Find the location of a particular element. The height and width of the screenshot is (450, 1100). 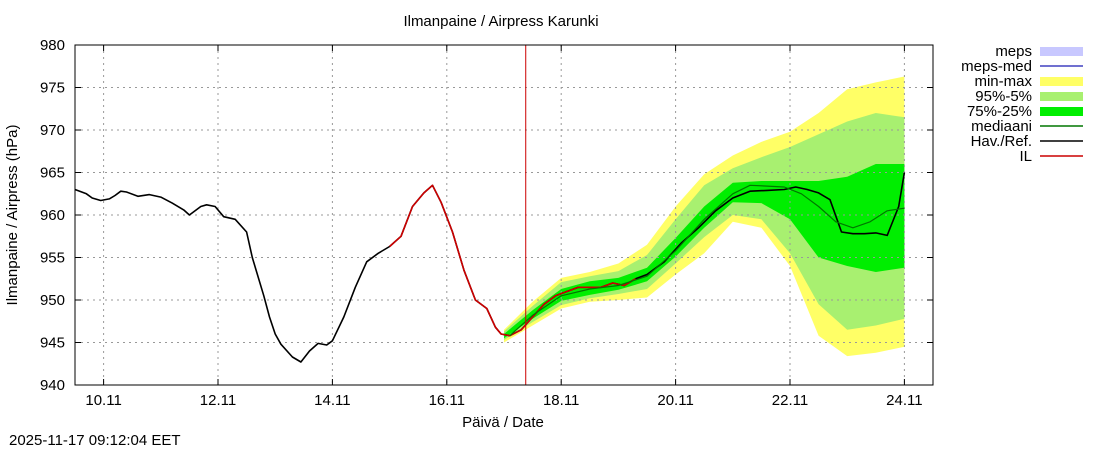

x-tick-label: 22.11 is located at coordinates (790, 400).